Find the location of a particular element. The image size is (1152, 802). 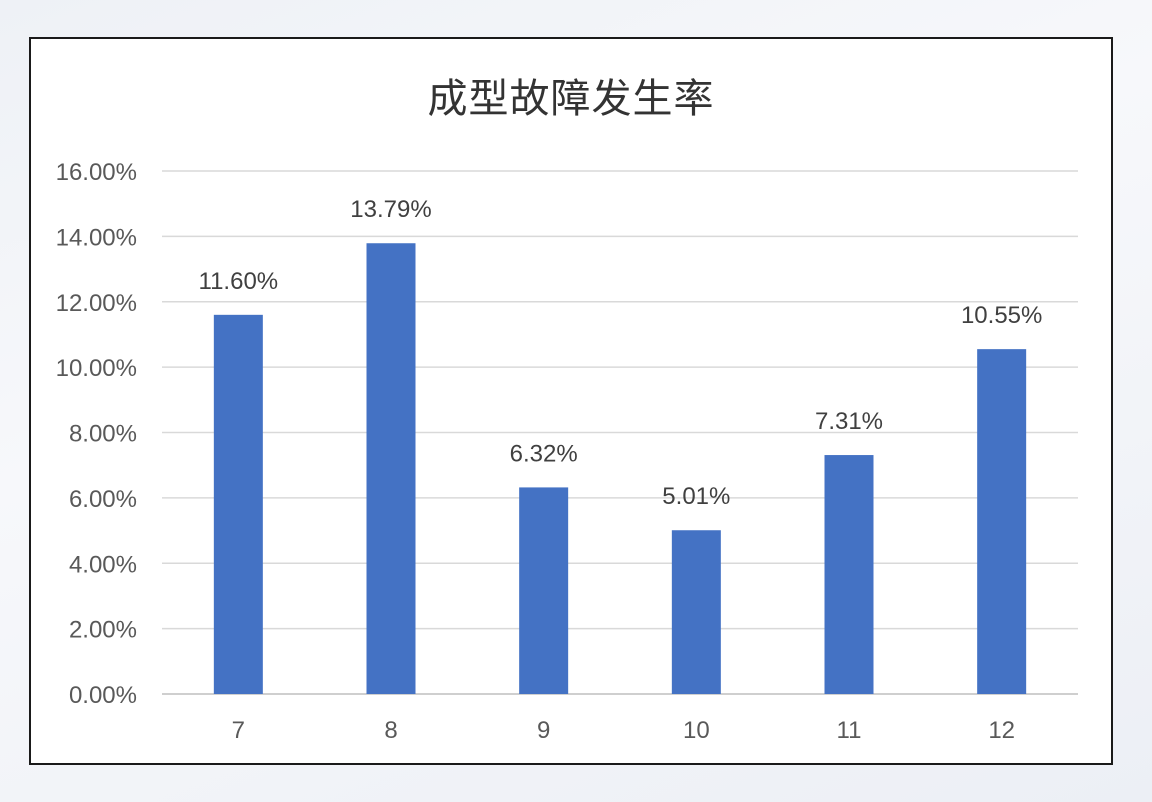

y-tick-label: 8.00% is located at coordinates (103, 434).